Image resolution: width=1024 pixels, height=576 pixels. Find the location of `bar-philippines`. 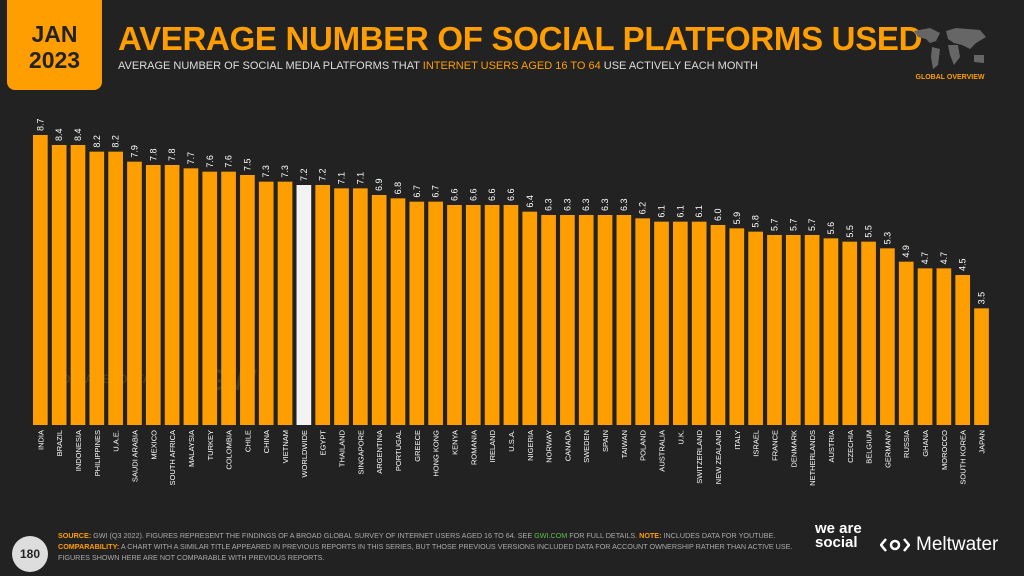

bar-philippines is located at coordinates (97, 288).